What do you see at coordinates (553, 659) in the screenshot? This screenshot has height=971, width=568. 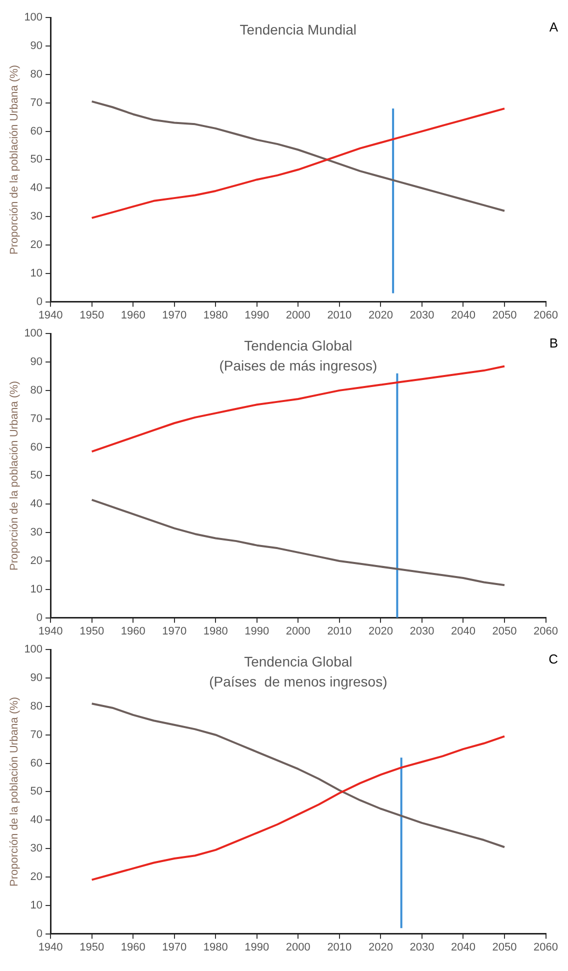 I see `text: C` at bounding box center [553, 659].